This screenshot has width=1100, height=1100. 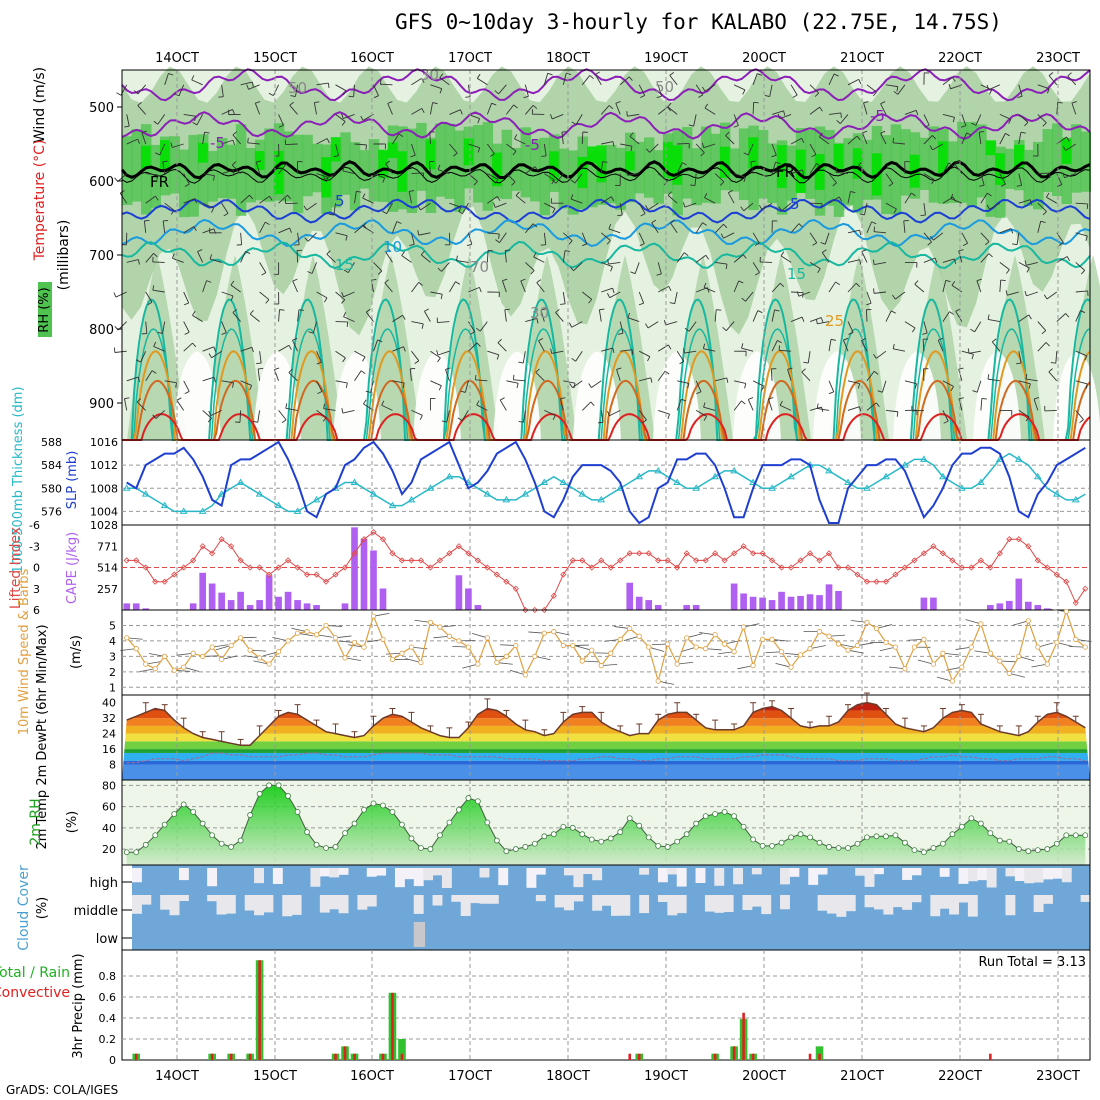 What do you see at coordinates (109, 749) in the screenshot?
I see `temp-tick-label: 16` at bounding box center [109, 749].